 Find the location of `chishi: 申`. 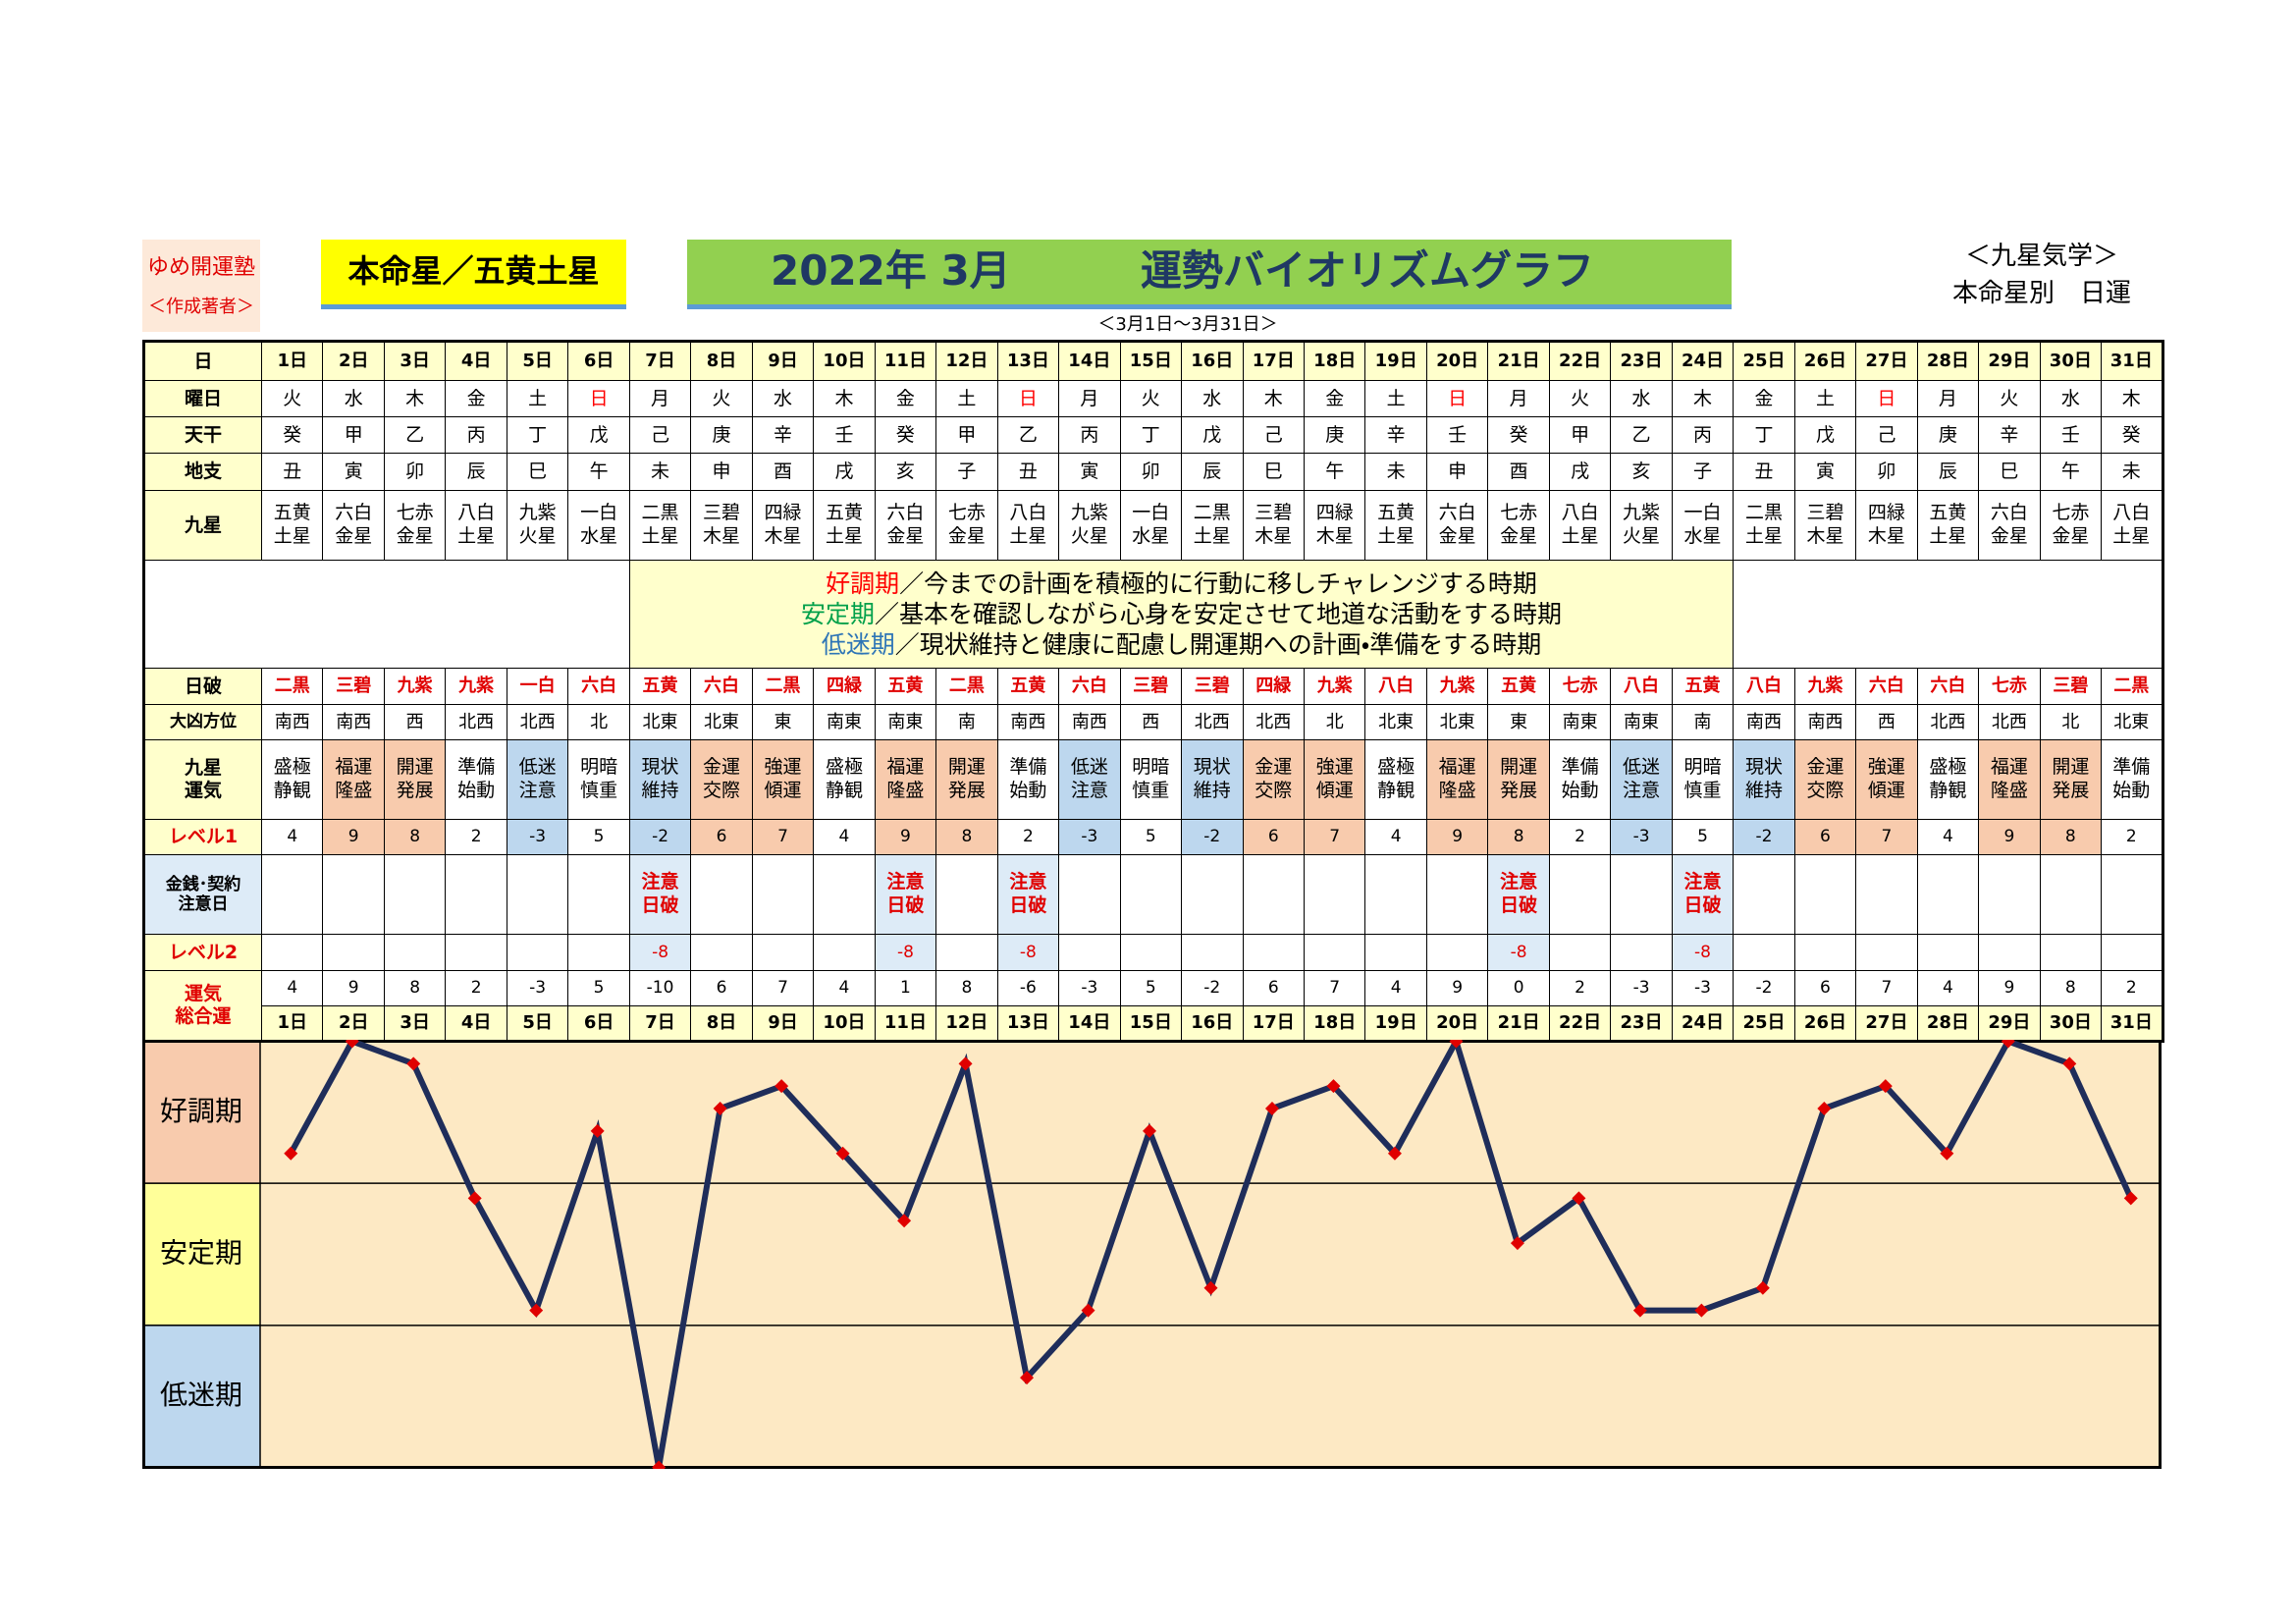

chishi: 申 is located at coordinates (1457, 472).